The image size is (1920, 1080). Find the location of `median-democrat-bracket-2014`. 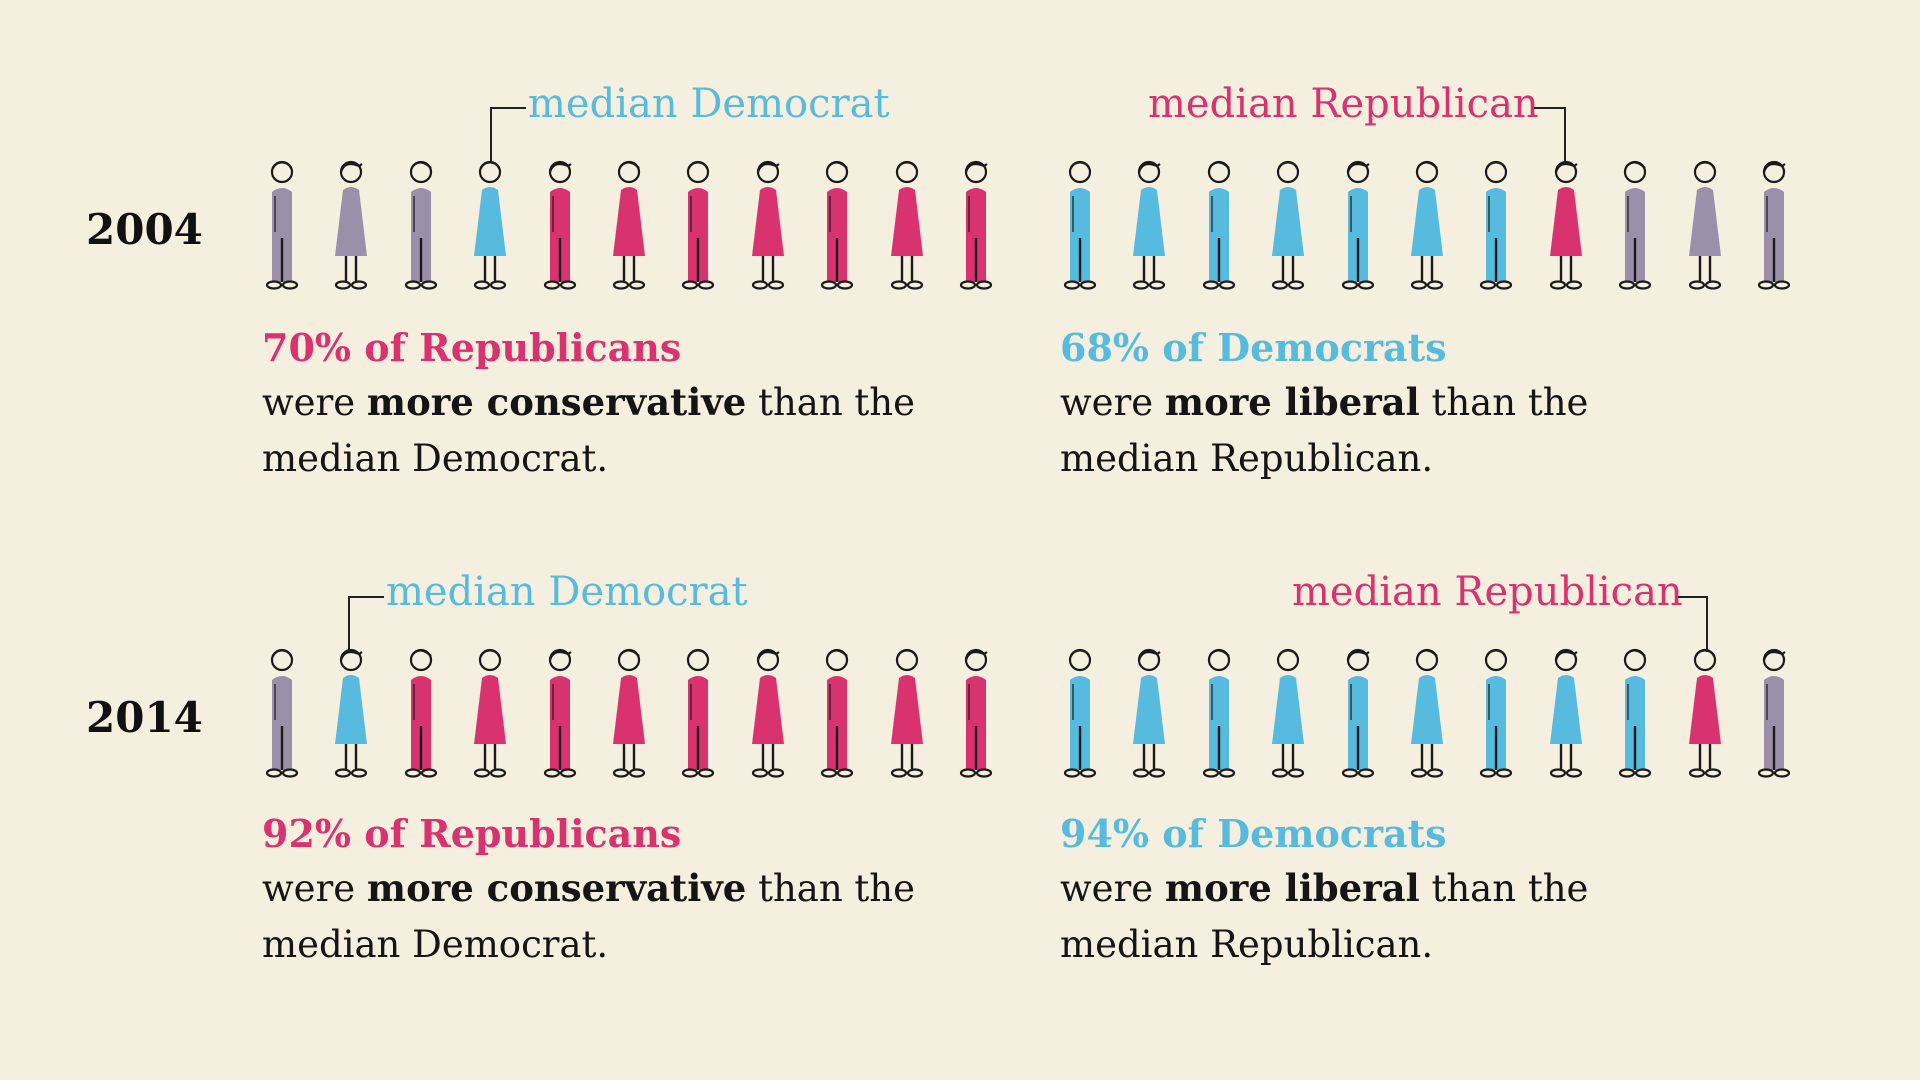

median-democrat-bracket-2014 is located at coordinates (366, 624).